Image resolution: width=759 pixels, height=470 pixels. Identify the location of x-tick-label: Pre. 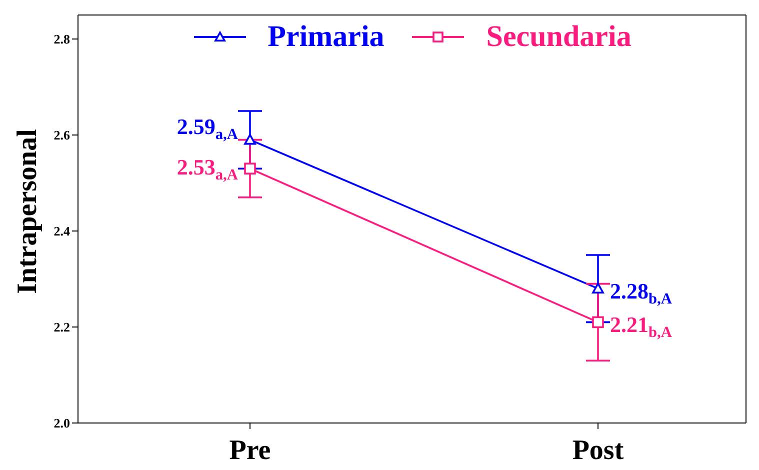
(250, 450).